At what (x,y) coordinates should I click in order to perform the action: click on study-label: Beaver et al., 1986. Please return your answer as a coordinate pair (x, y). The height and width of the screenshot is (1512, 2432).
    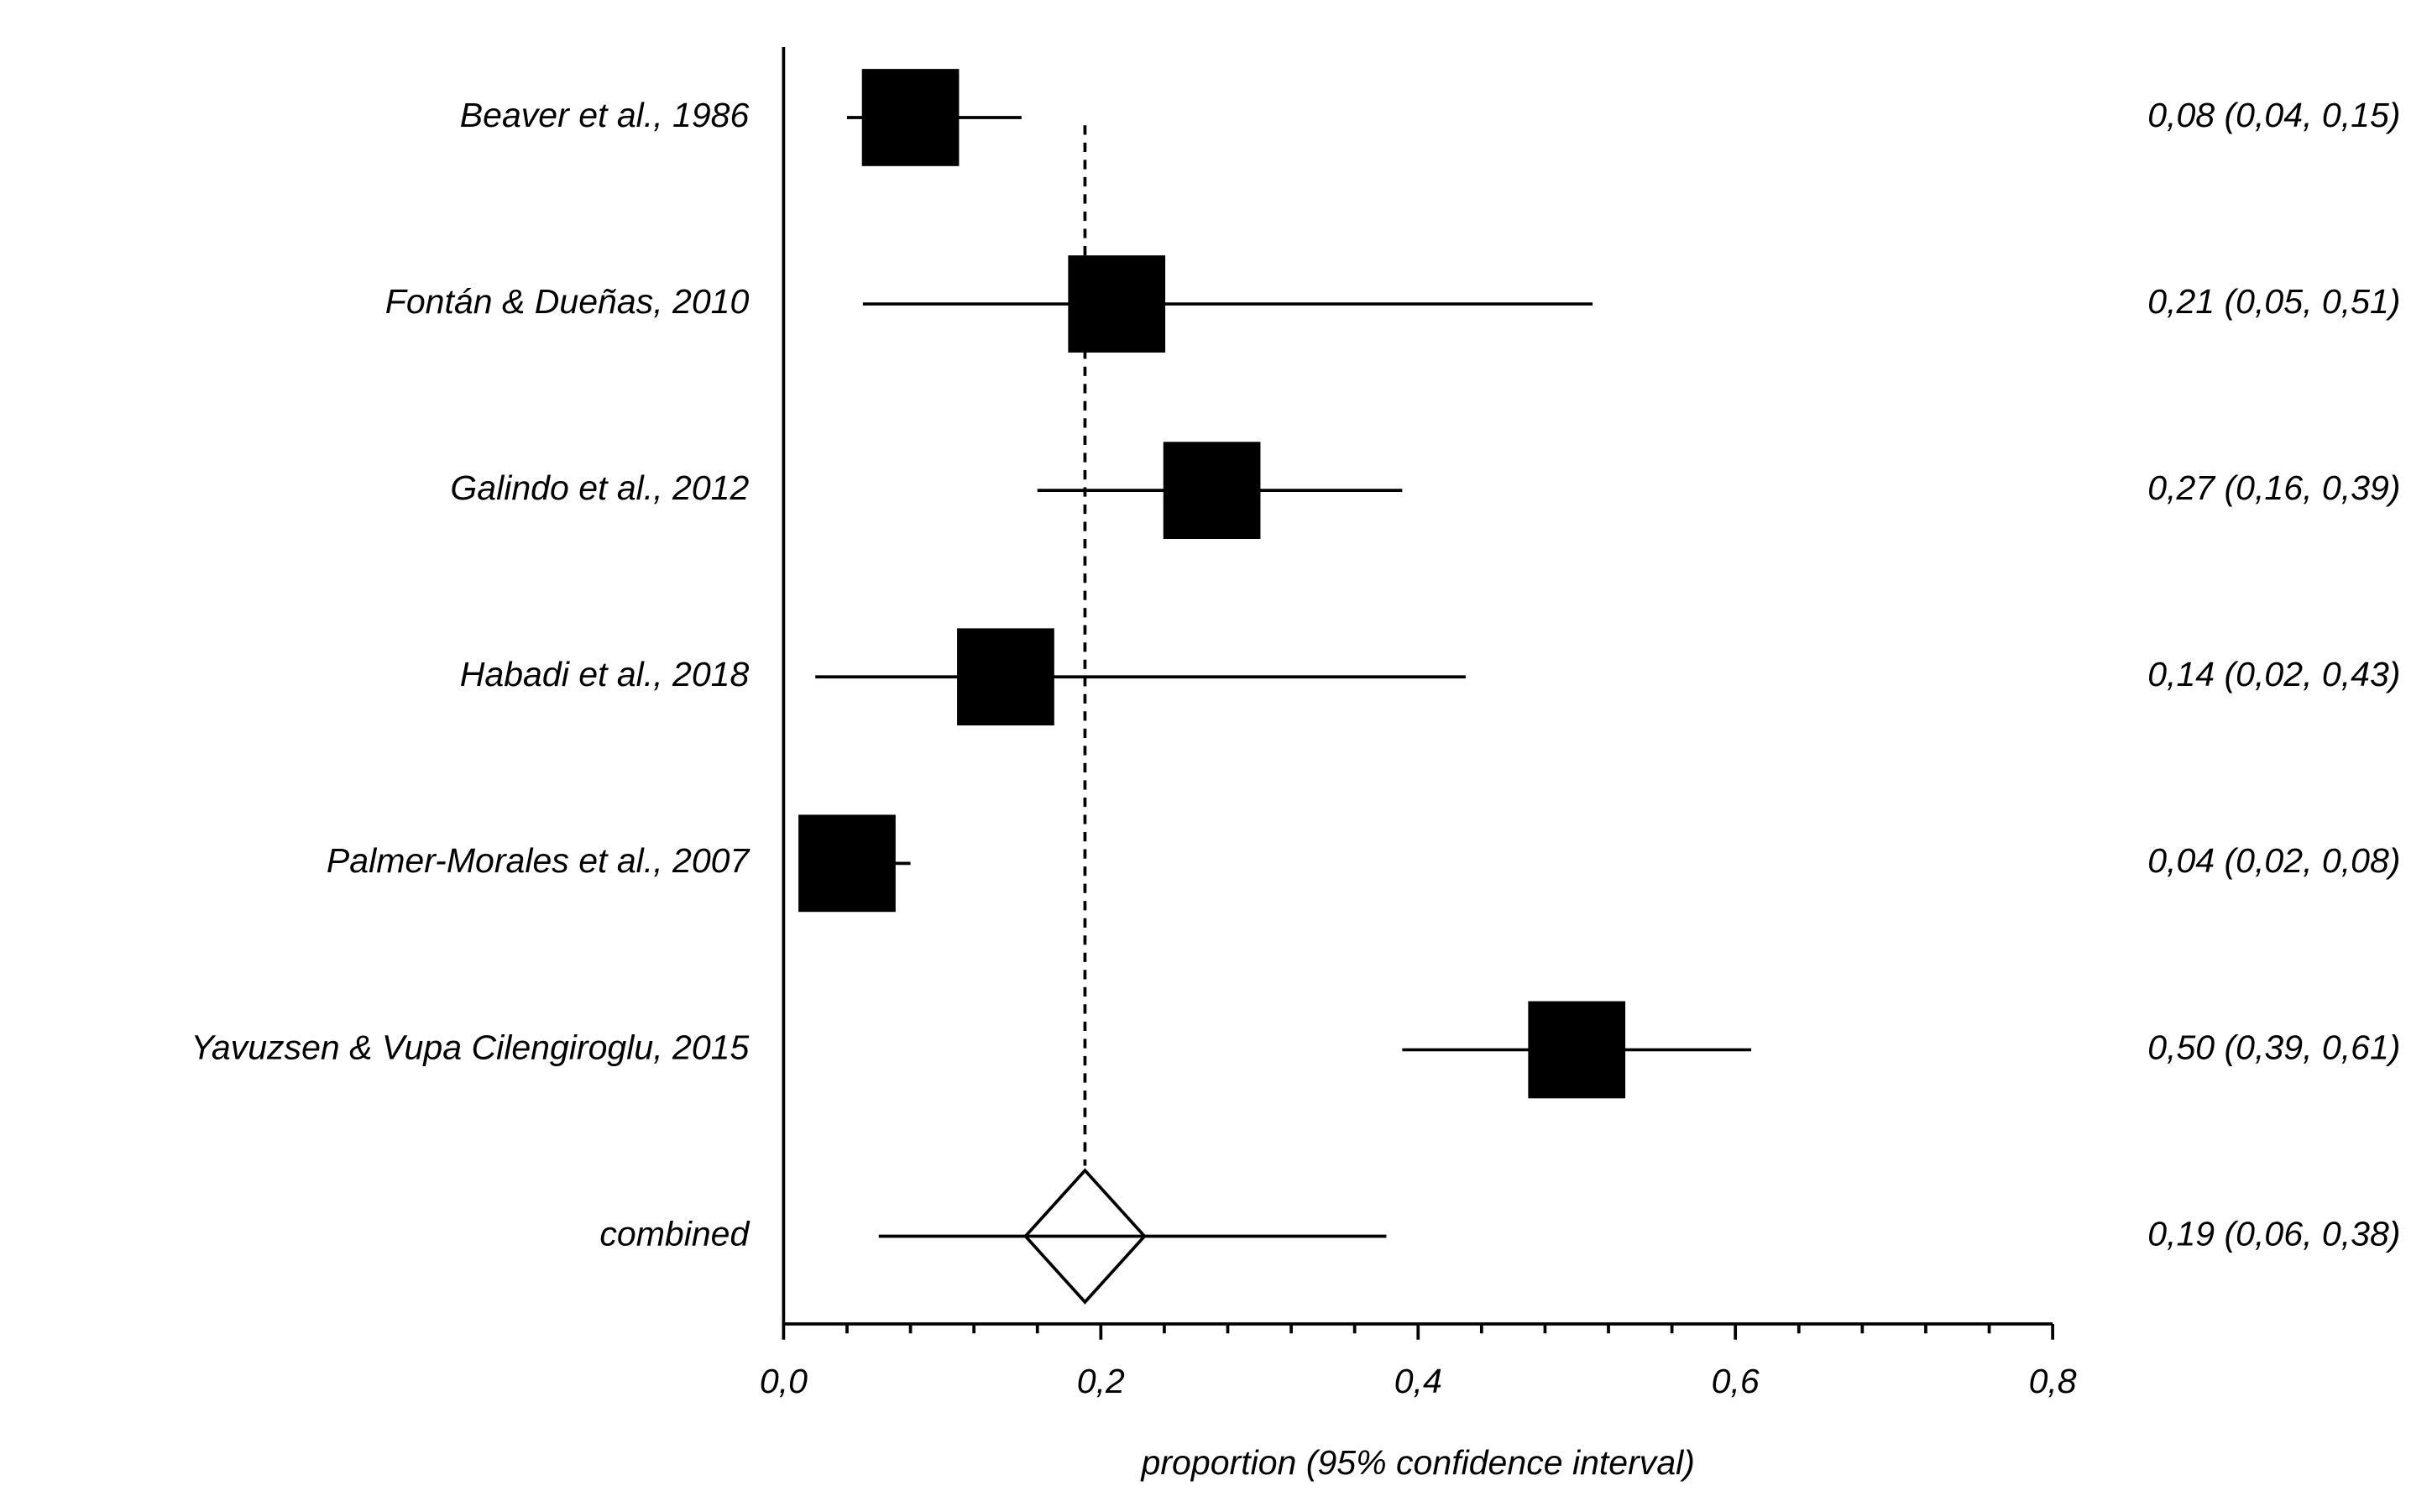
    Looking at the image, I should click on (605, 115).